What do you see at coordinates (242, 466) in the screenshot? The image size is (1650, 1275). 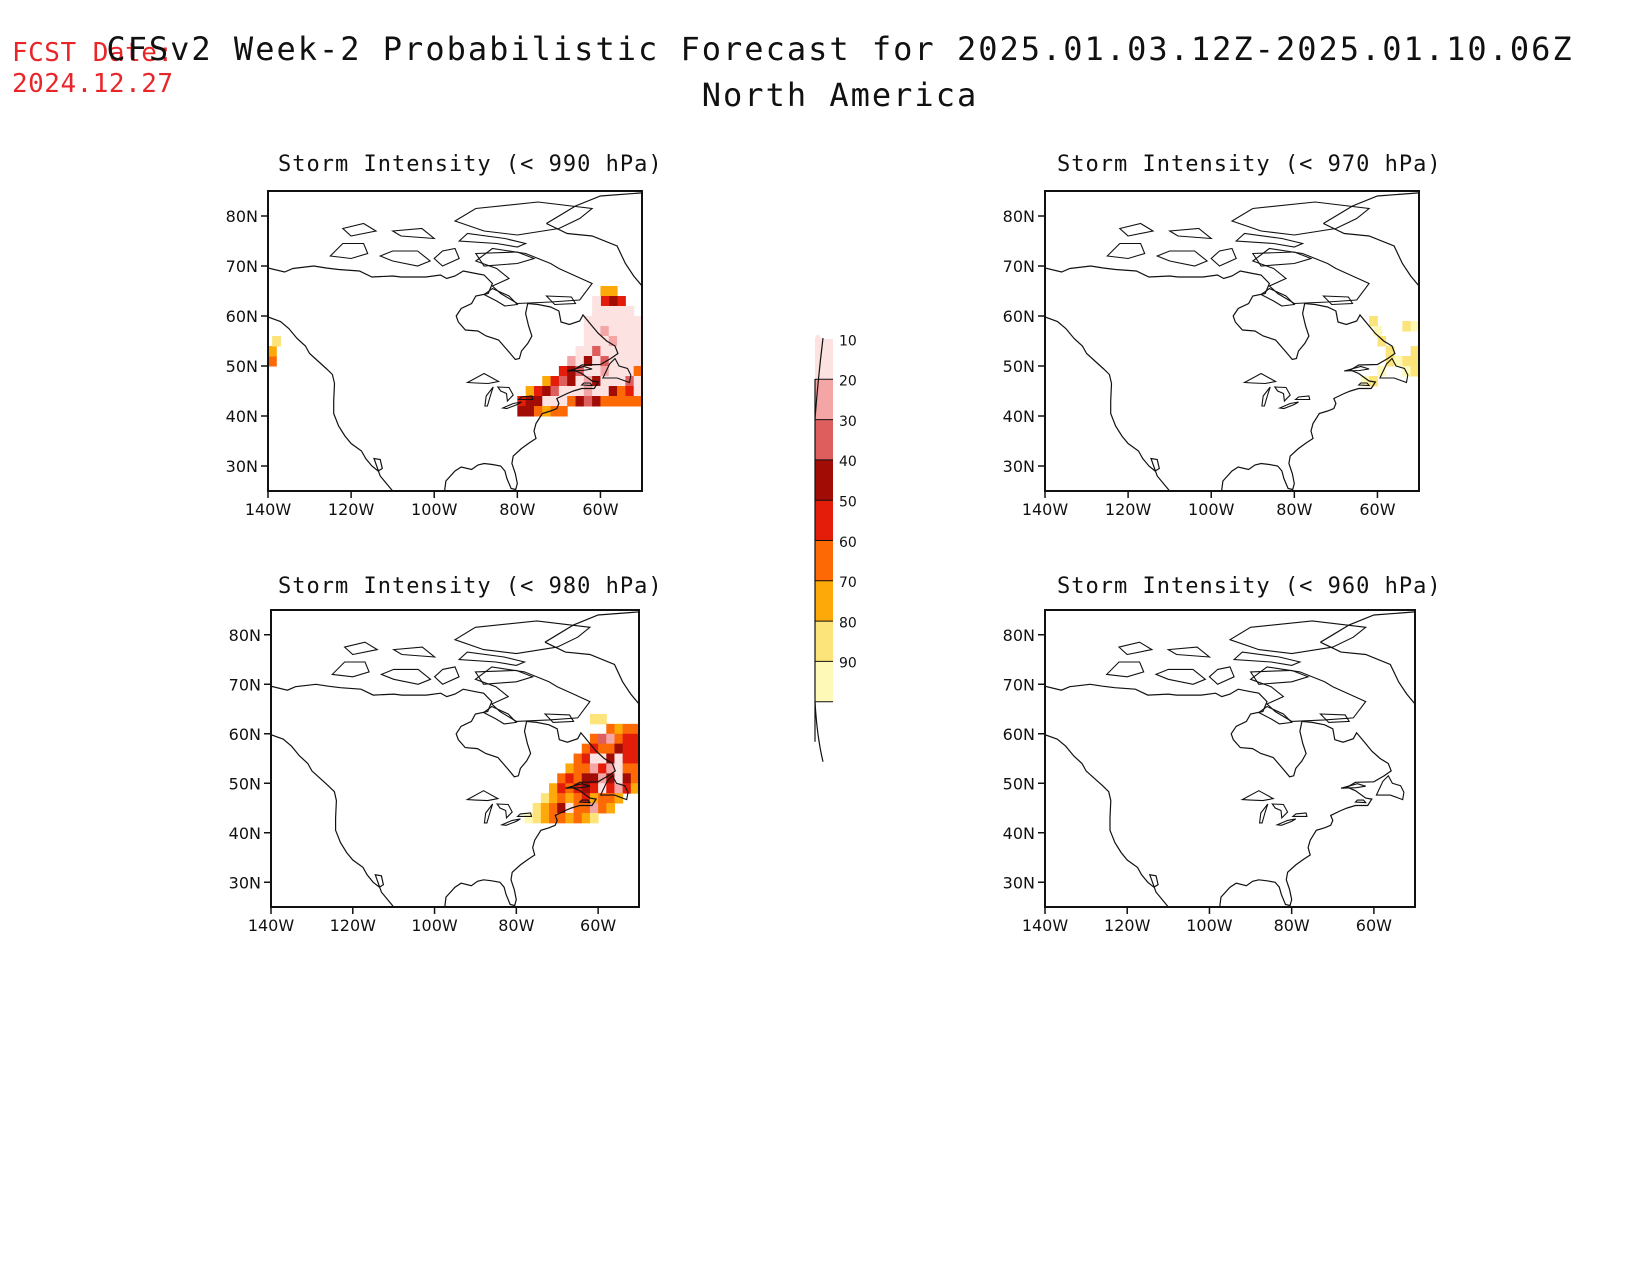 I see `lat-tick-label: 30N` at bounding box center [242, 466].